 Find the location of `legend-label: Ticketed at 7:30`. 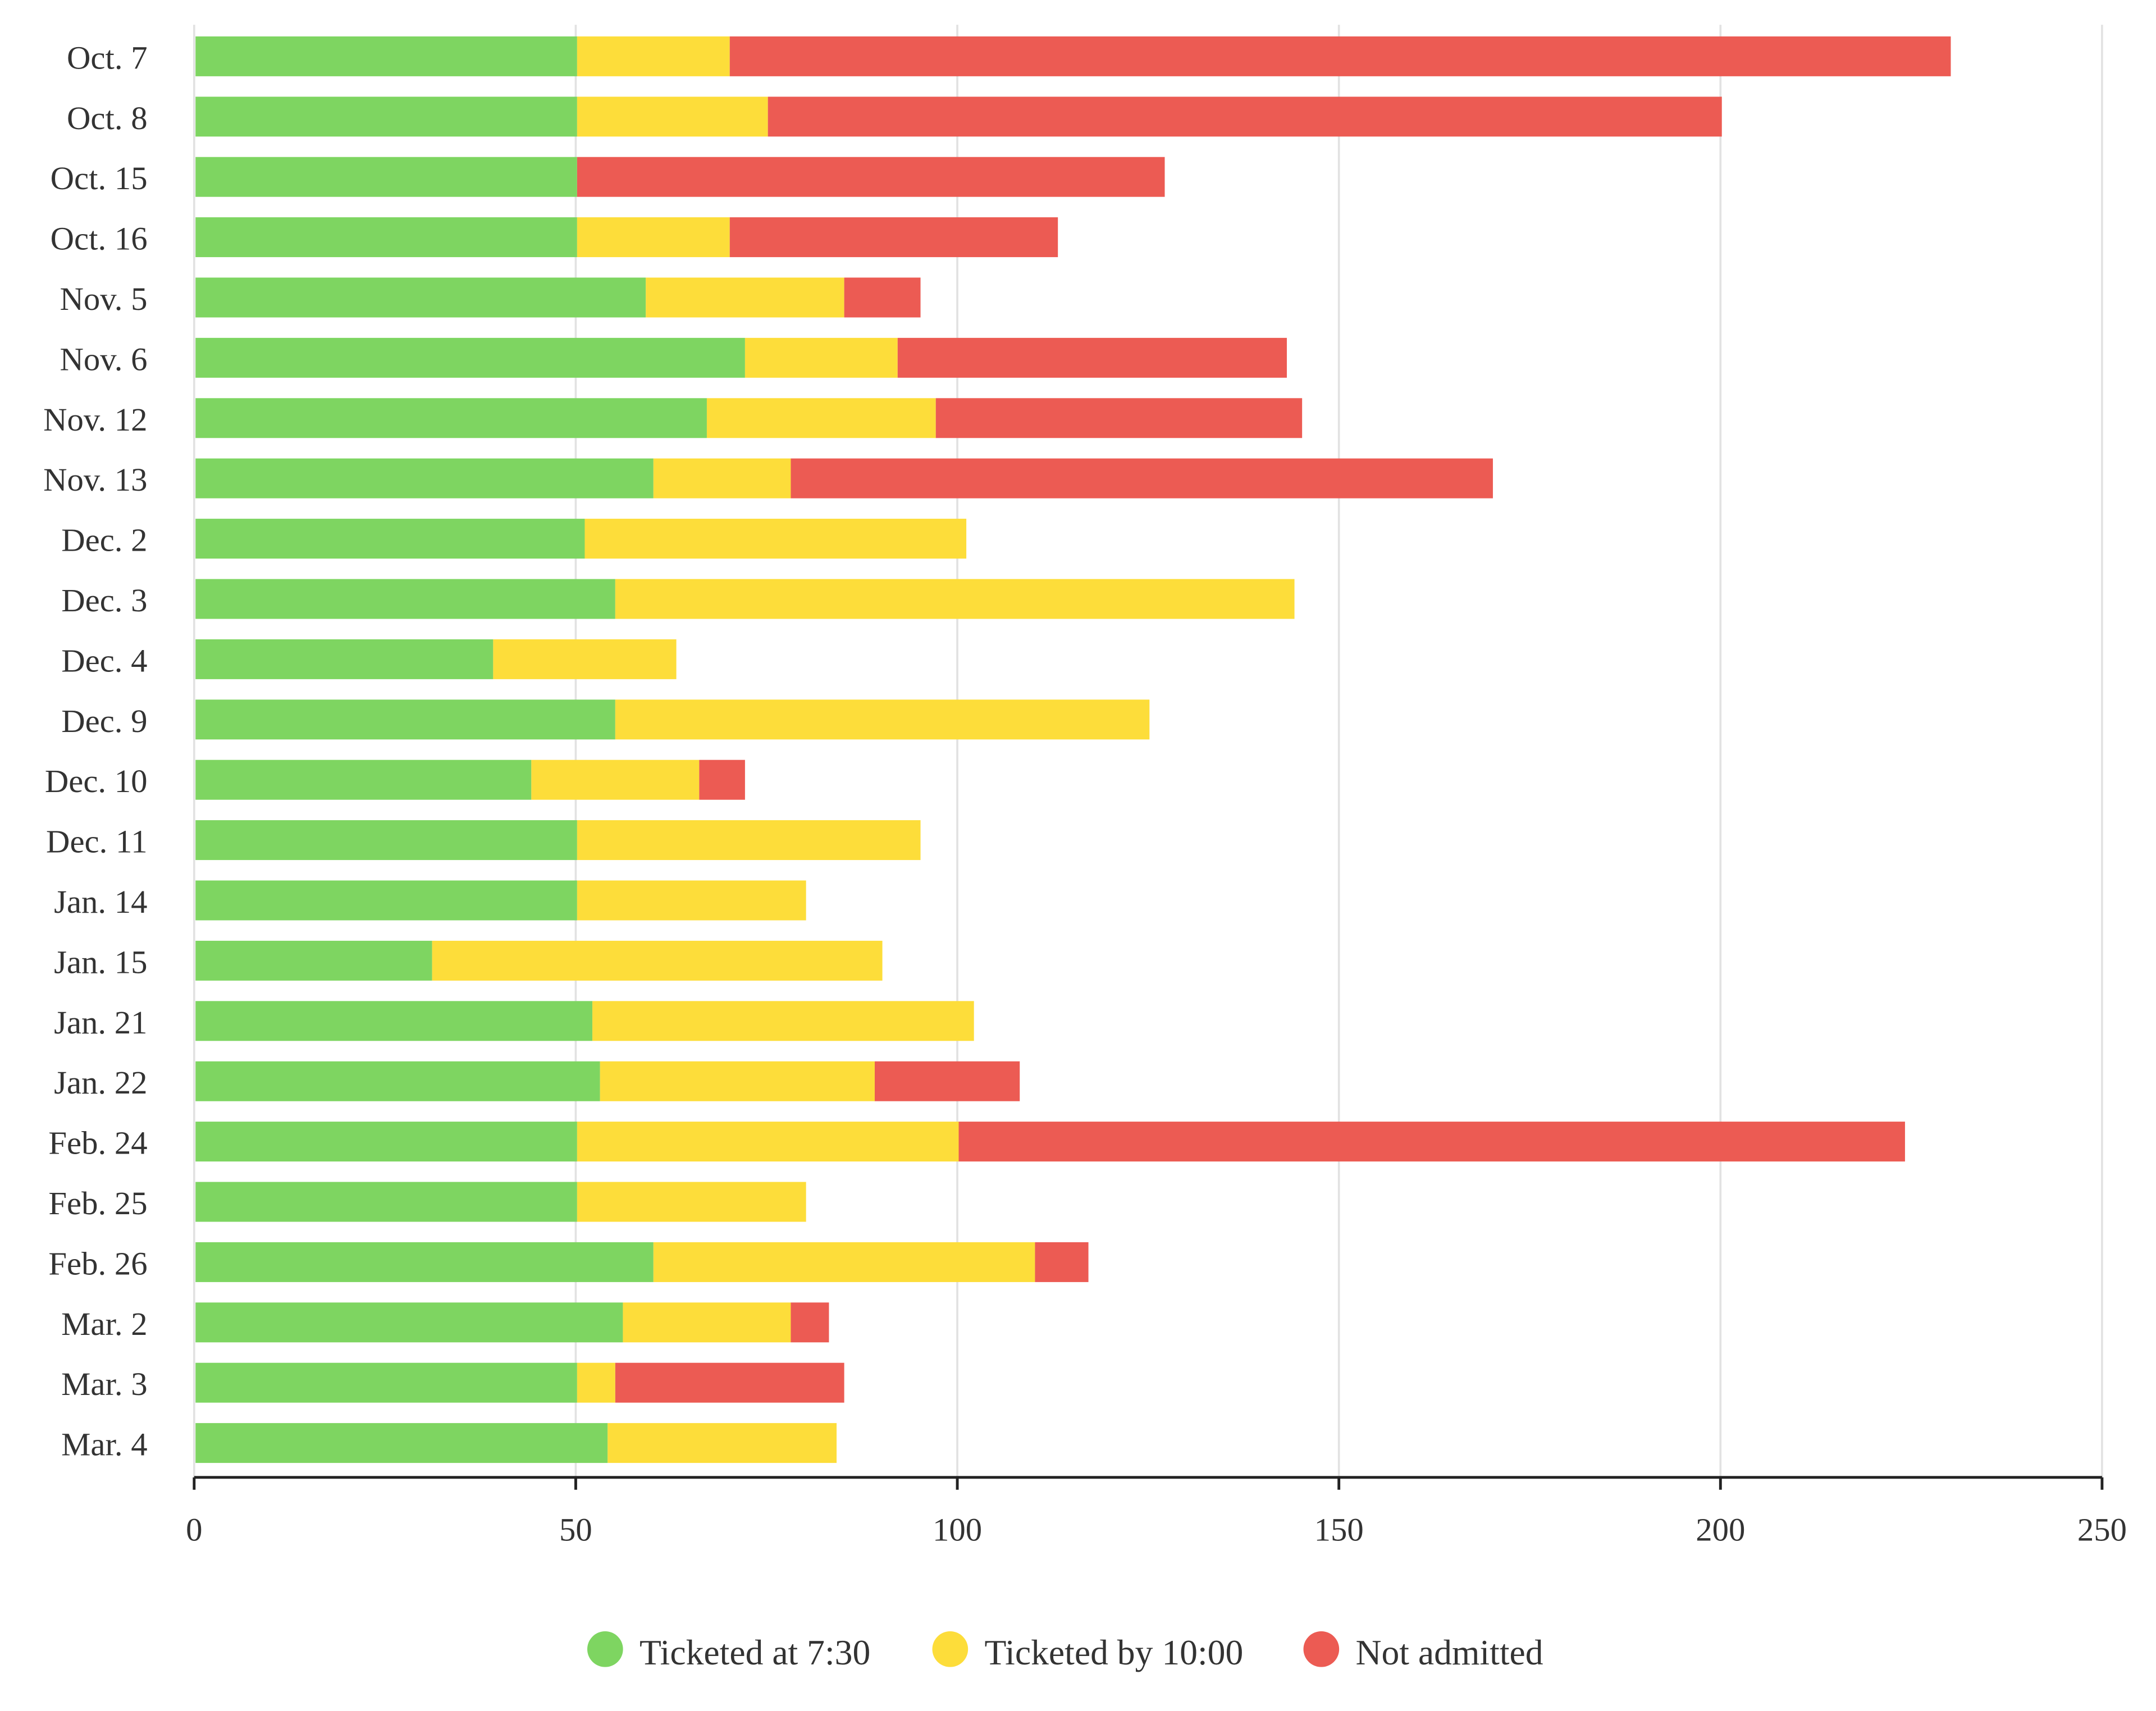

legend-label: Ticketed at 7:30 is located at coordinates (755, 1652).